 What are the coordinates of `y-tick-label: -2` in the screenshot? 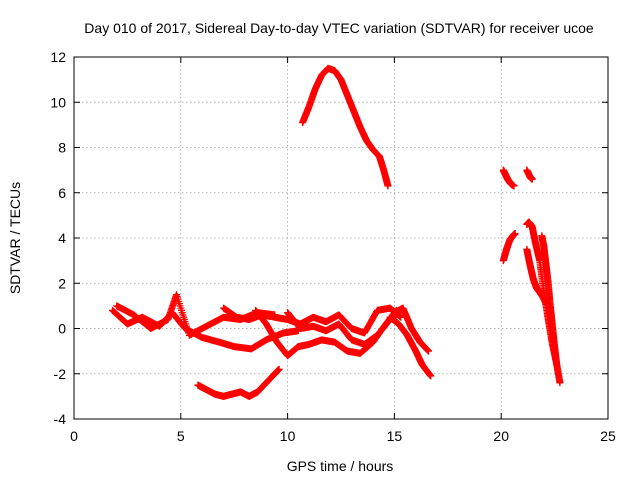 It's located at (60, 374).